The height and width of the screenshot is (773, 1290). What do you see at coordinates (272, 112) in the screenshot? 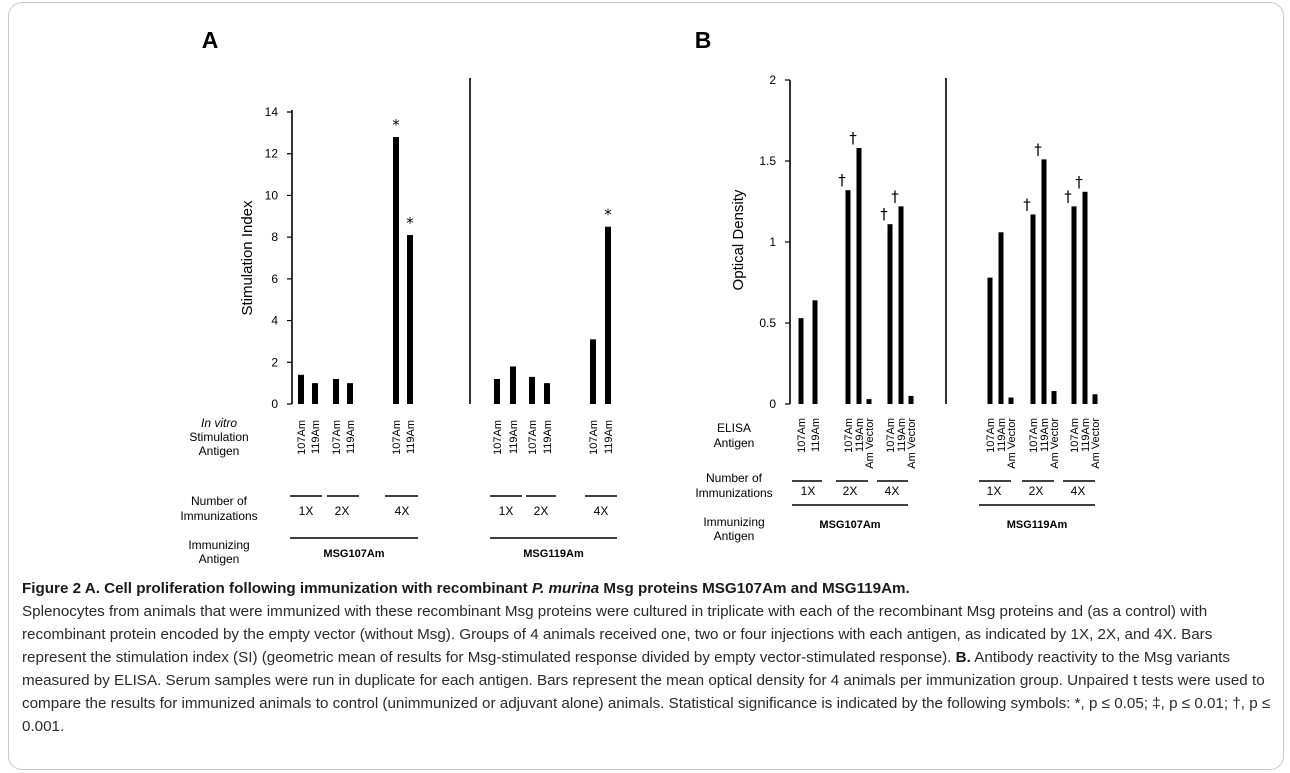
I see `panel-a-y-tick-label: 14` at bounding box center [272, 112].